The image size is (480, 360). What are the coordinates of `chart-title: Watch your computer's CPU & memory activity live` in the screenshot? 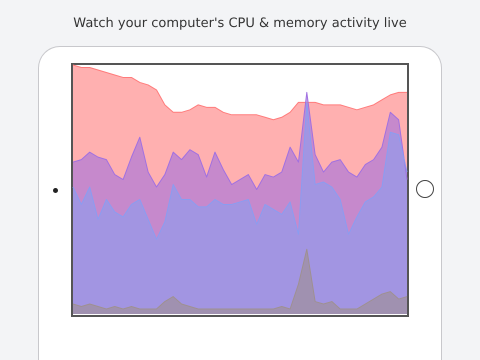 It's located at (240, 23).